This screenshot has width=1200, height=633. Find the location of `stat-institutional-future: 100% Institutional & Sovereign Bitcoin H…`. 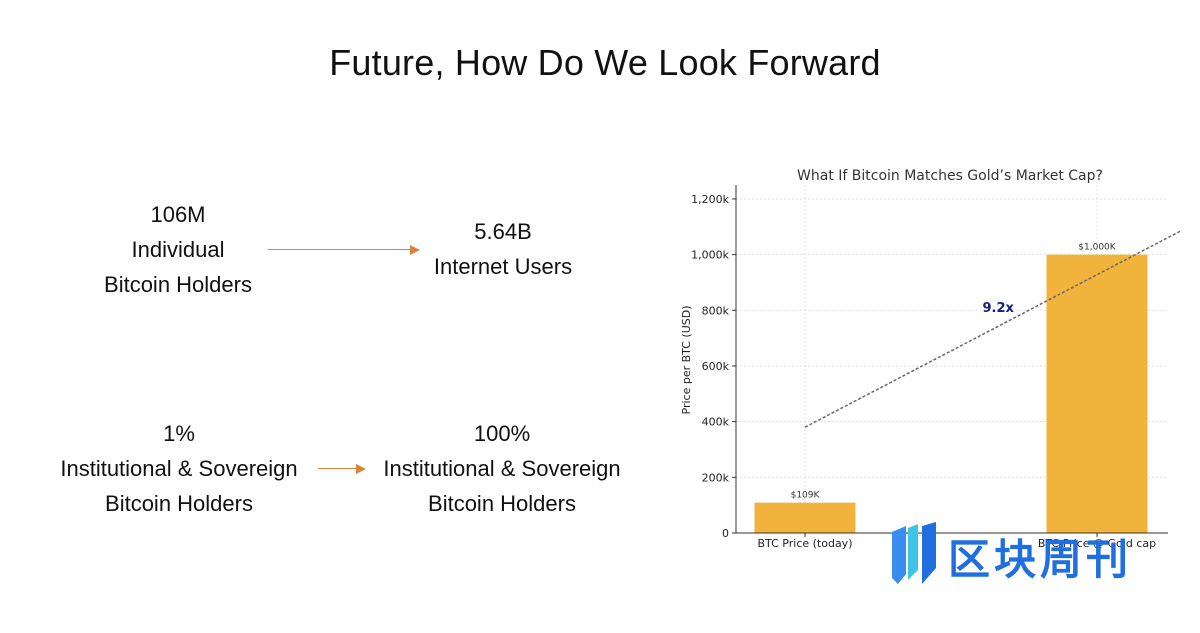

stat-institutional-future: 100% Institutional & Sovereign Bitcoin H… is located at coordinates (502, 468).